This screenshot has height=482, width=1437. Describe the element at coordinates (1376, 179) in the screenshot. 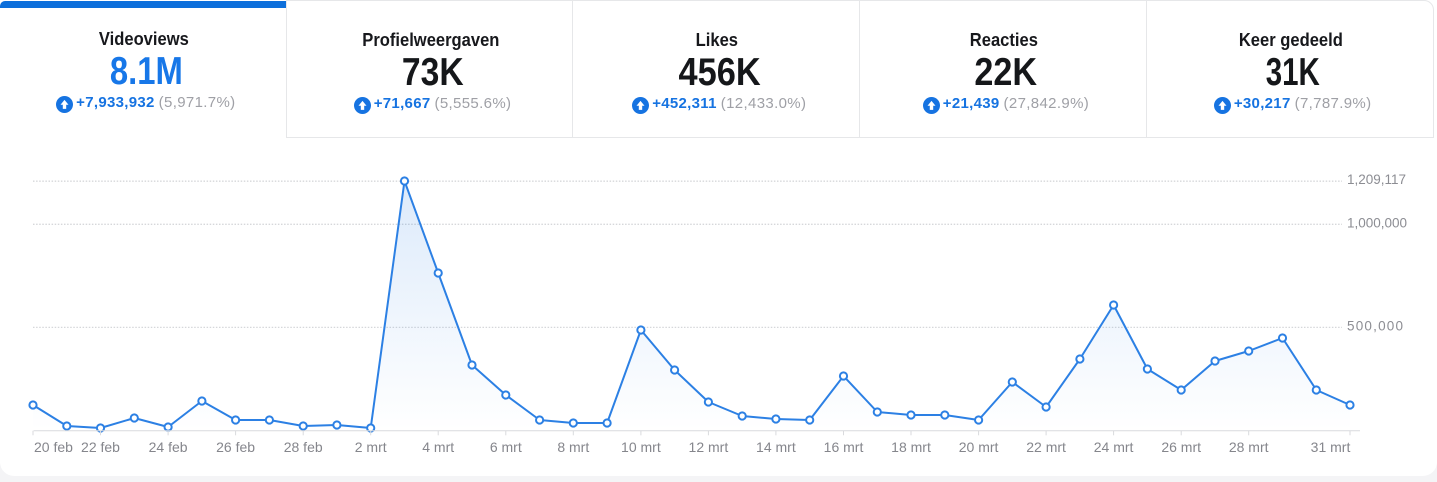

I see `svg-text: 1,209,117` at that location.